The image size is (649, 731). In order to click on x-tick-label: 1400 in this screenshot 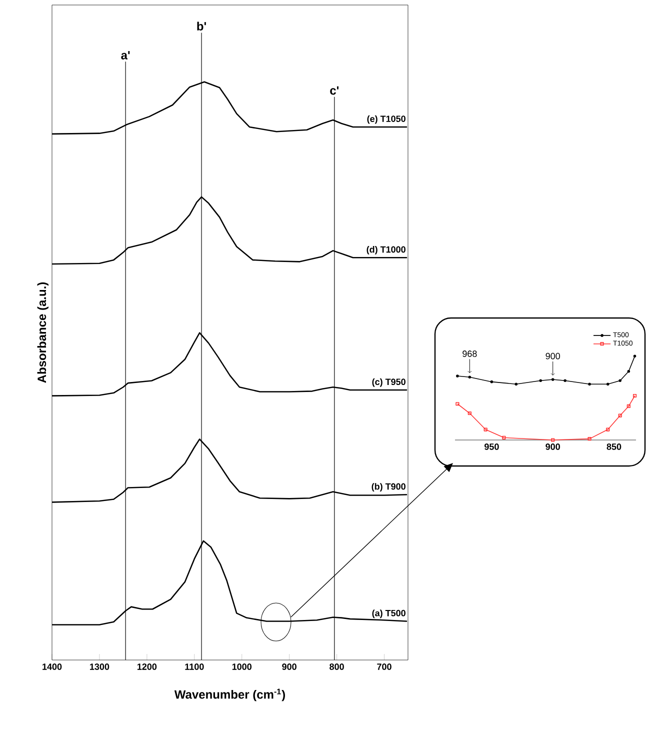, I will do `click(52, 667)`.